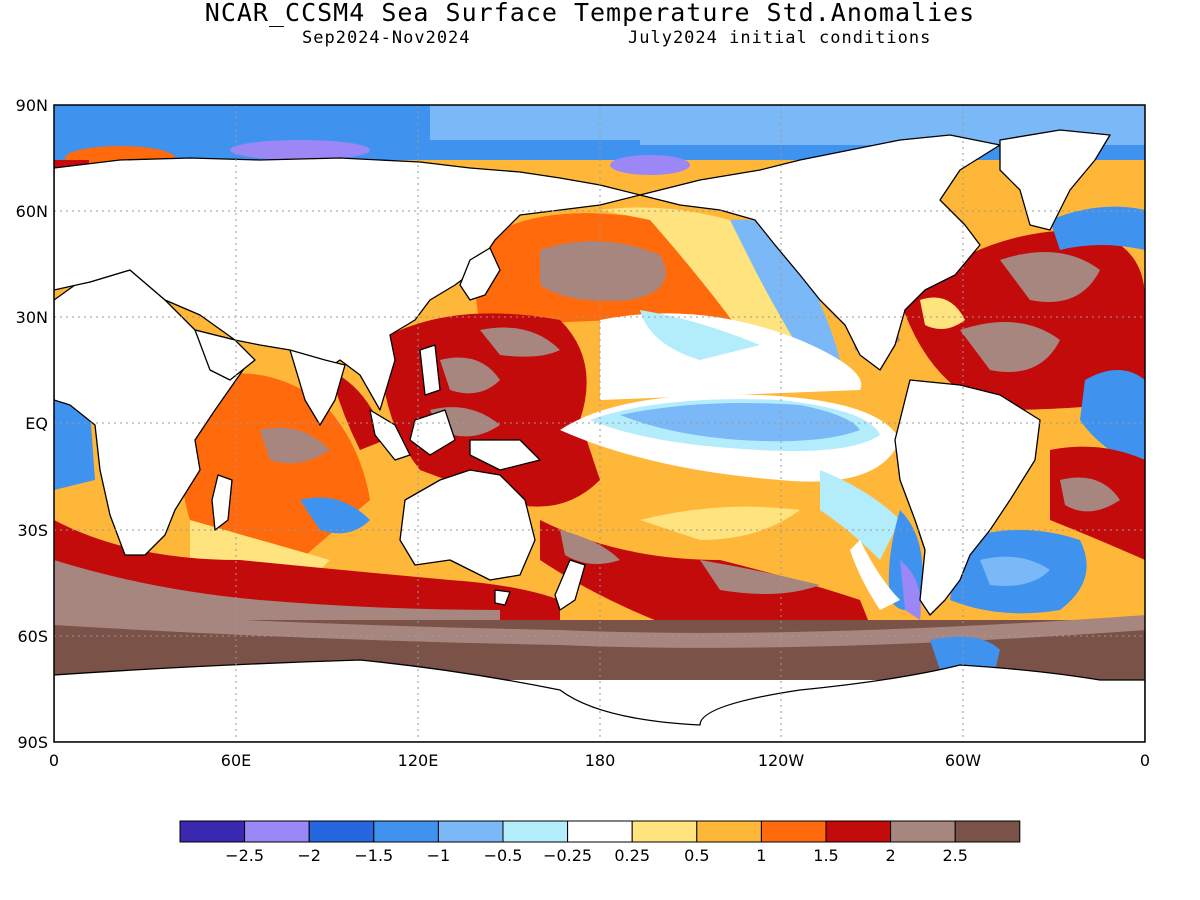  I want to click on legend-label: −2.5, so click(244, 855).